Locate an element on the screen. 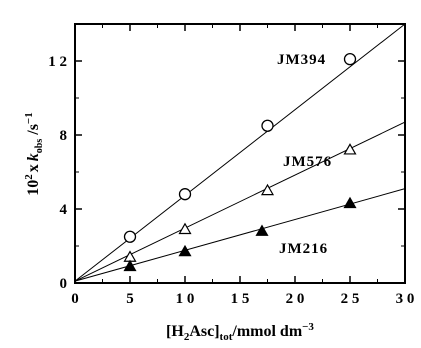 The image size is (421, 348). series-label-jm216: JM216 is located at coordinates (303, 249).